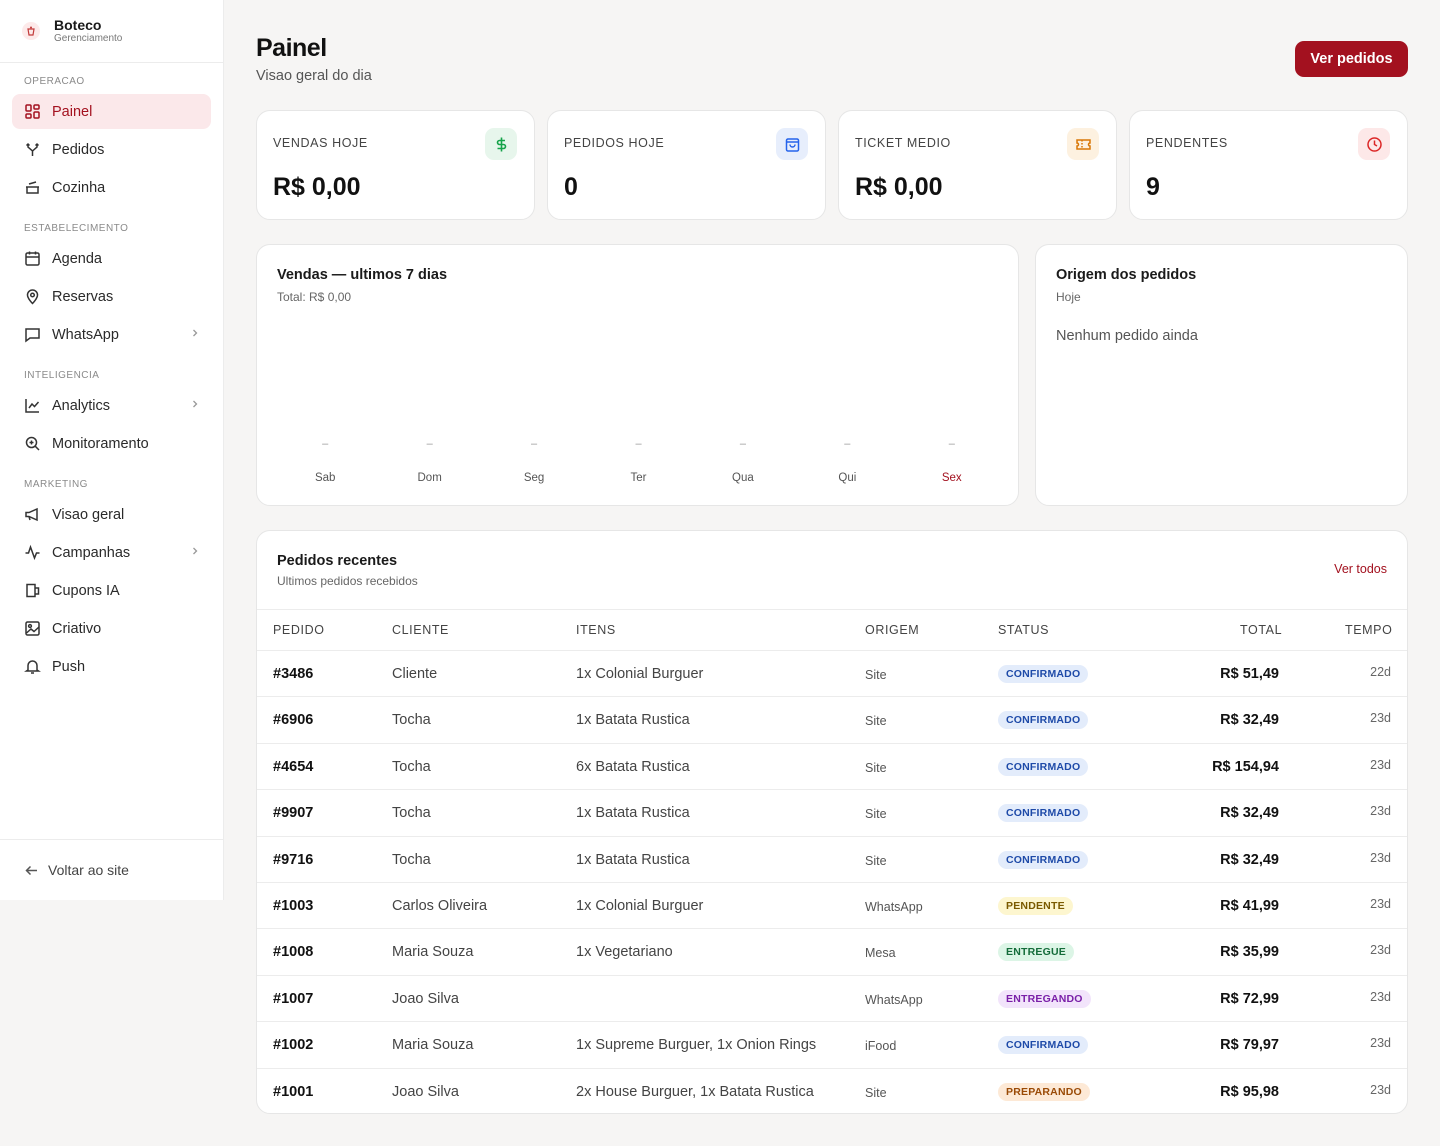  I want to click on column-header-tempo: TEMPO, so click(1369, 630).